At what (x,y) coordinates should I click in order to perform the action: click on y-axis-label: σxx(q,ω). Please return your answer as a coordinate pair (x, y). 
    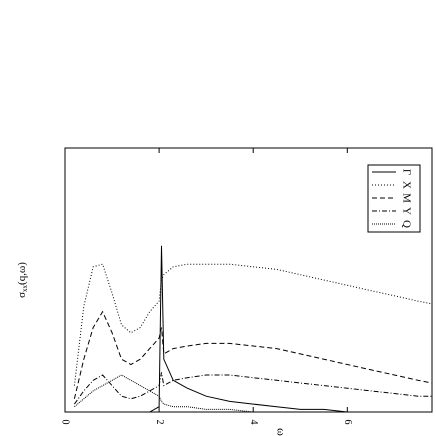
    Looking at the image, I should click on (22, 280).